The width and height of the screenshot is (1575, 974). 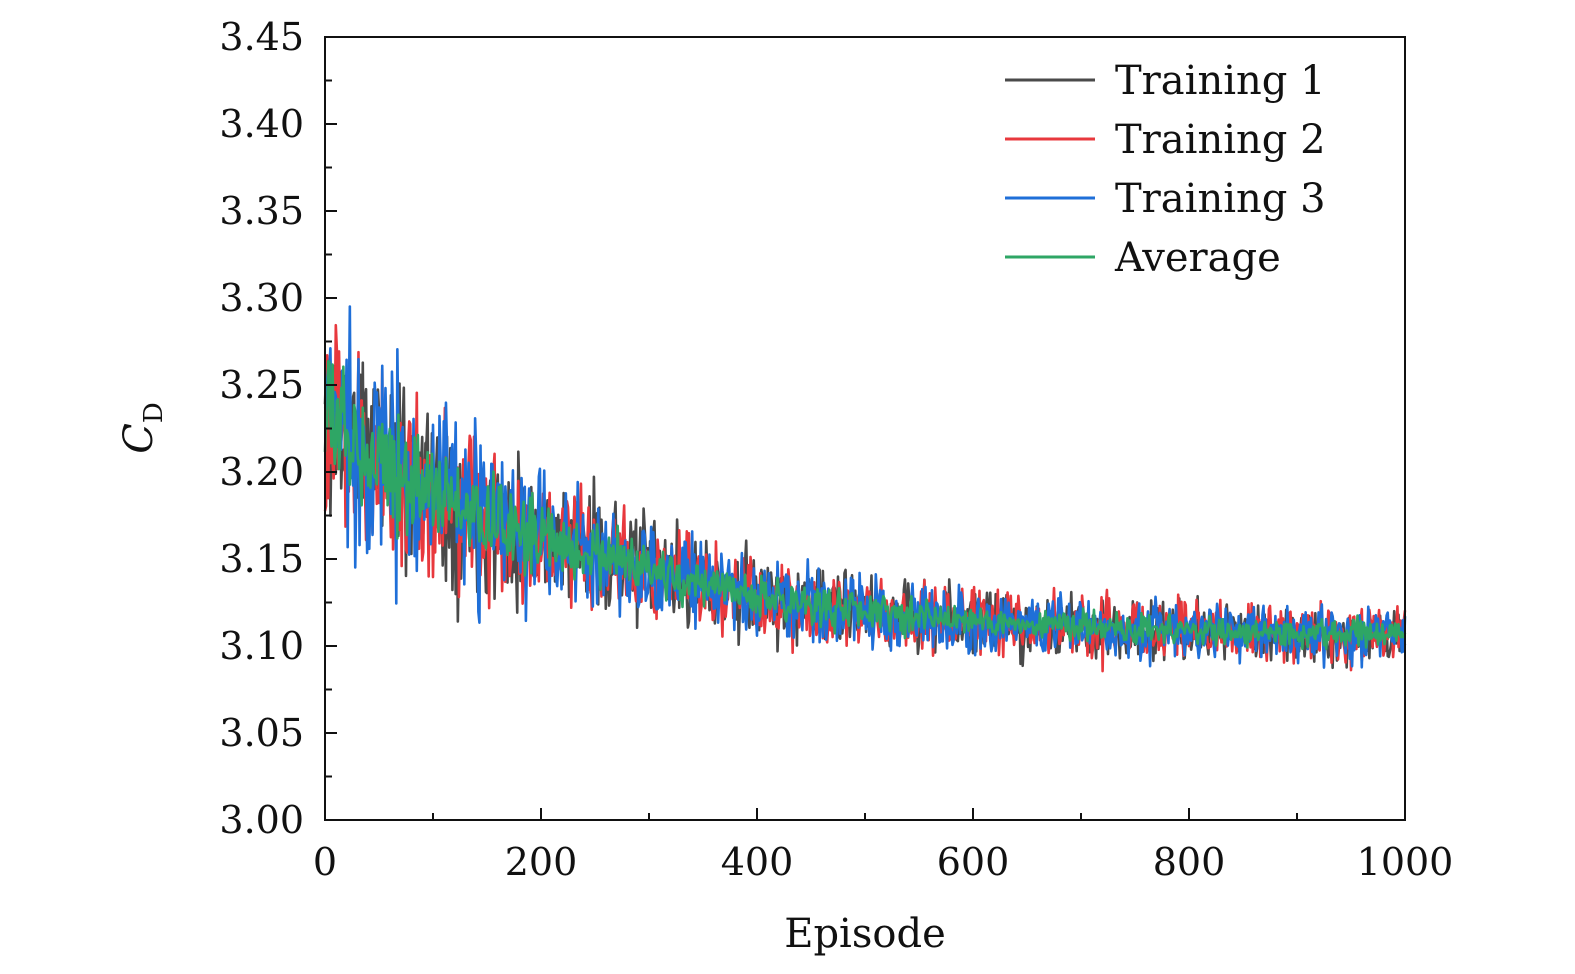 I want to click on y-tick-label: 3.40, so click(x=261, y=124).